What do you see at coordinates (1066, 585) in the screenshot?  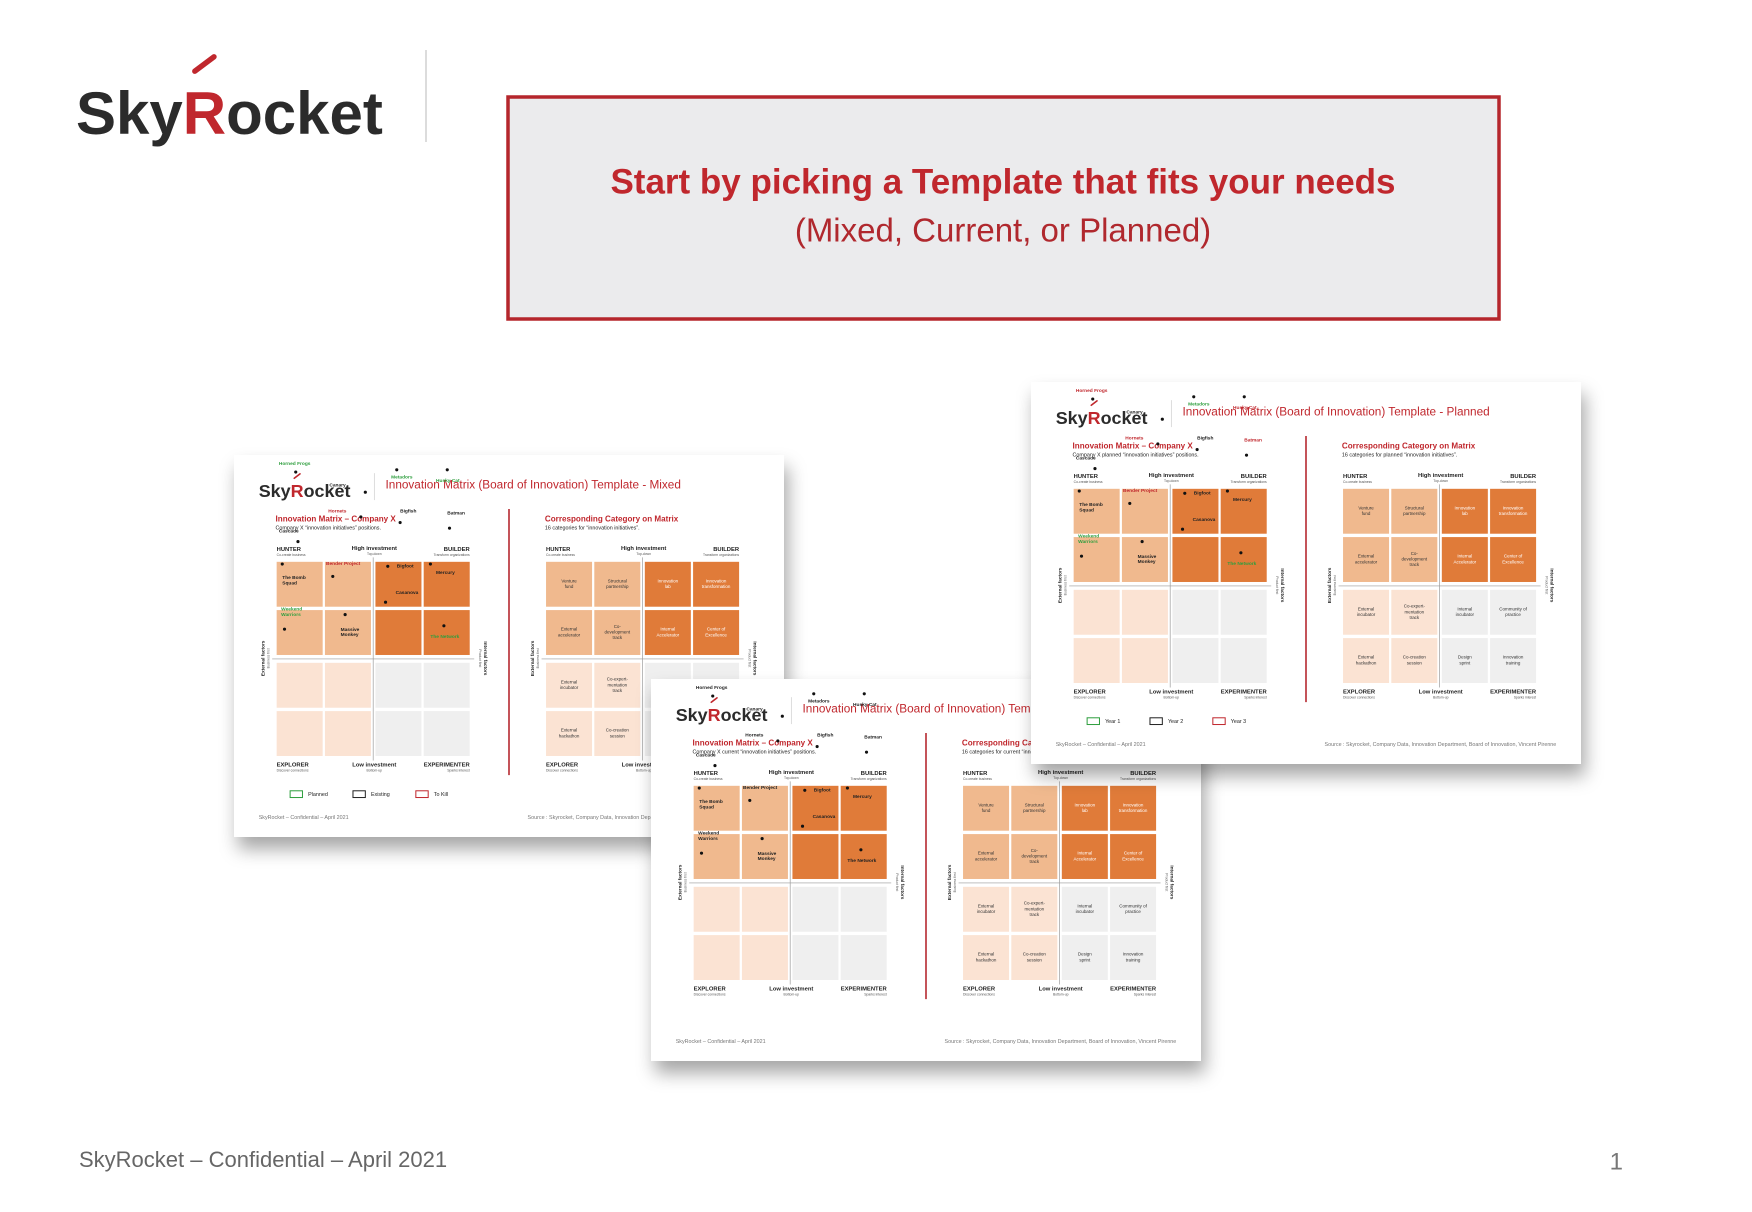 I see `side-label-sub: Business first` at bounding box center [1066, 585].